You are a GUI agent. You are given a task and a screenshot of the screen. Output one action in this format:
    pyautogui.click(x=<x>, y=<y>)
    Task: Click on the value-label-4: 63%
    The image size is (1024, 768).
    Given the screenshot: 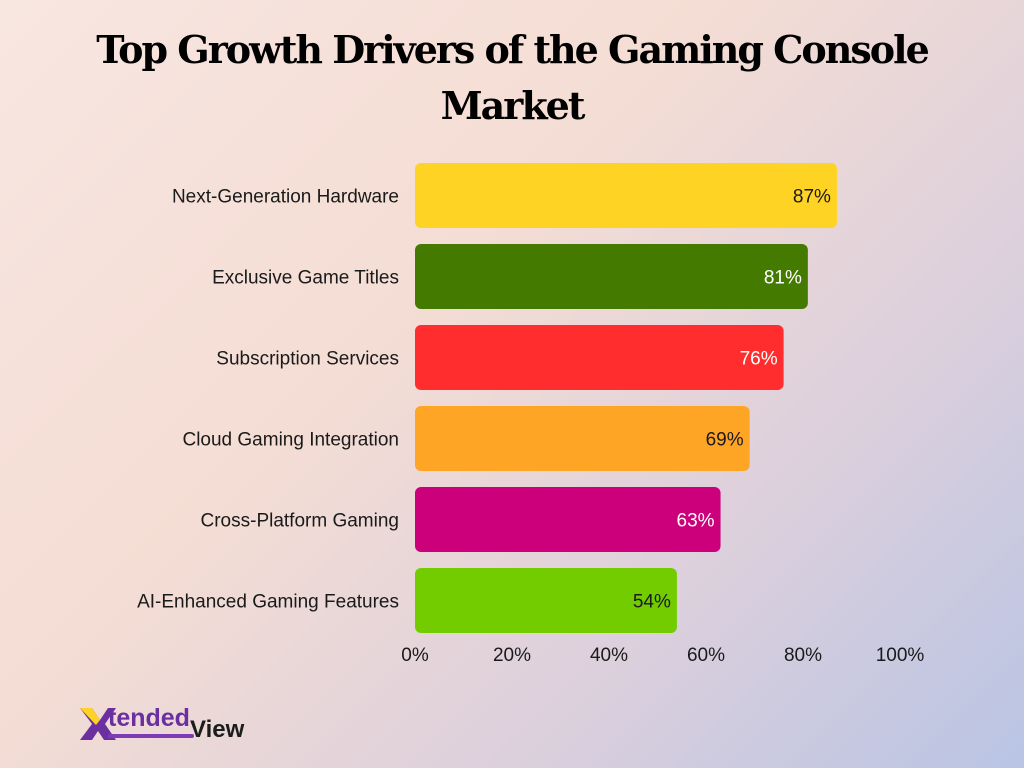 What is the action you would take?
    pyautogui.click(x=696, y=521)
    